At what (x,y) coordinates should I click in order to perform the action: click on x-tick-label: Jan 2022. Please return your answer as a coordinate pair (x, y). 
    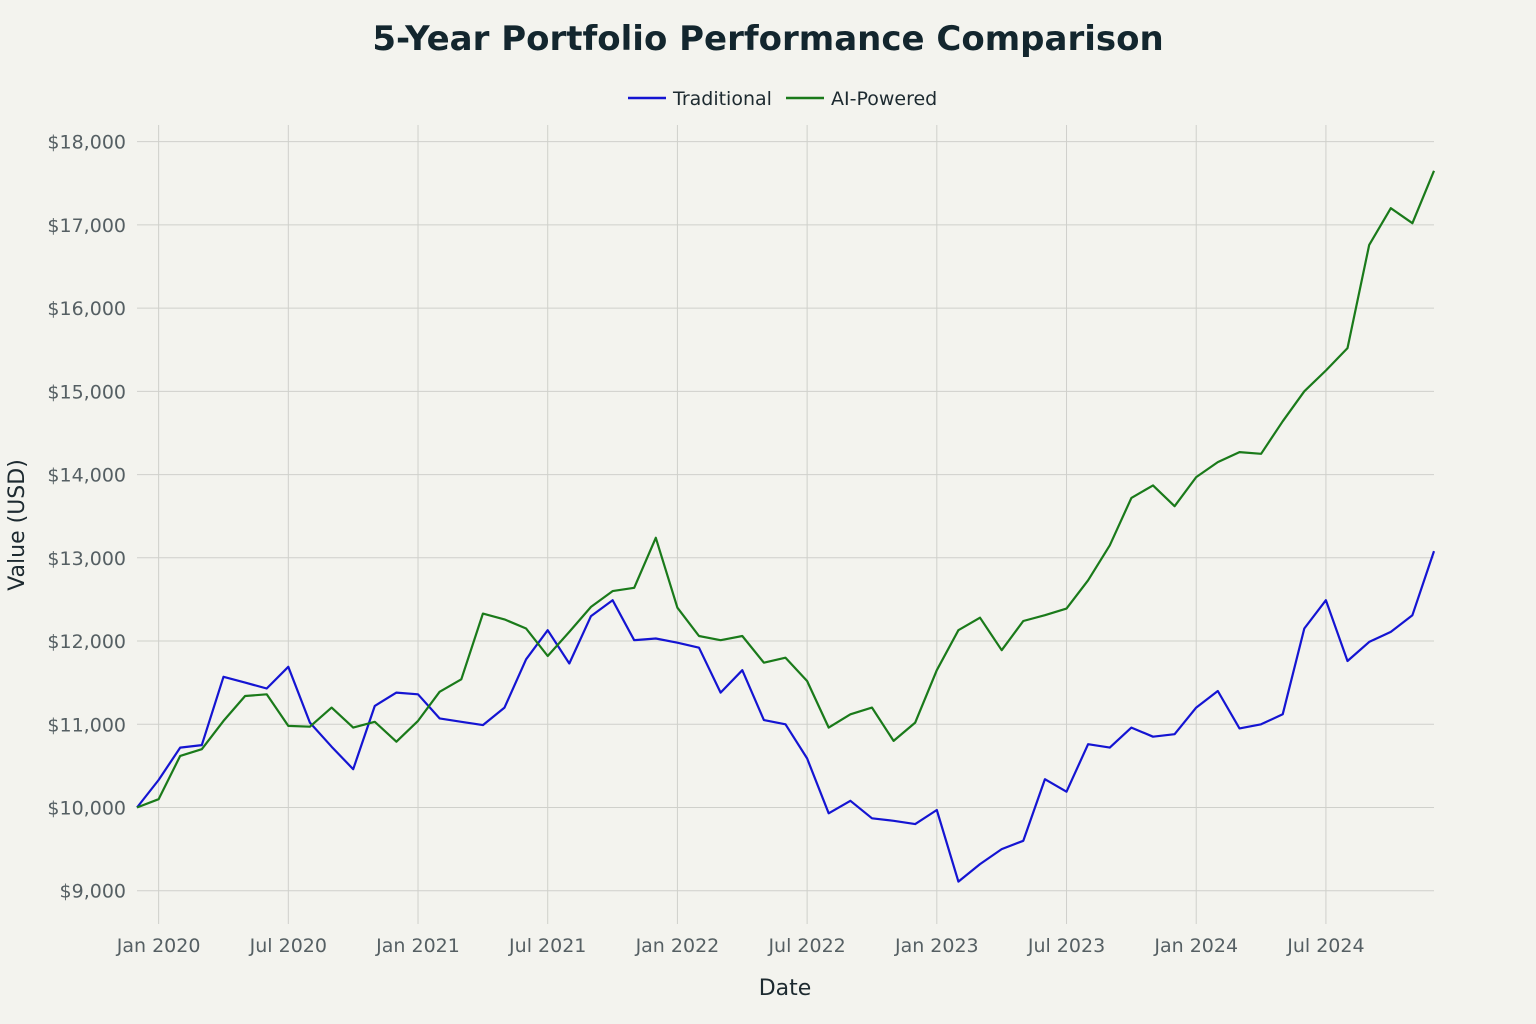
    Looking at the image, I should click on (677, 946).